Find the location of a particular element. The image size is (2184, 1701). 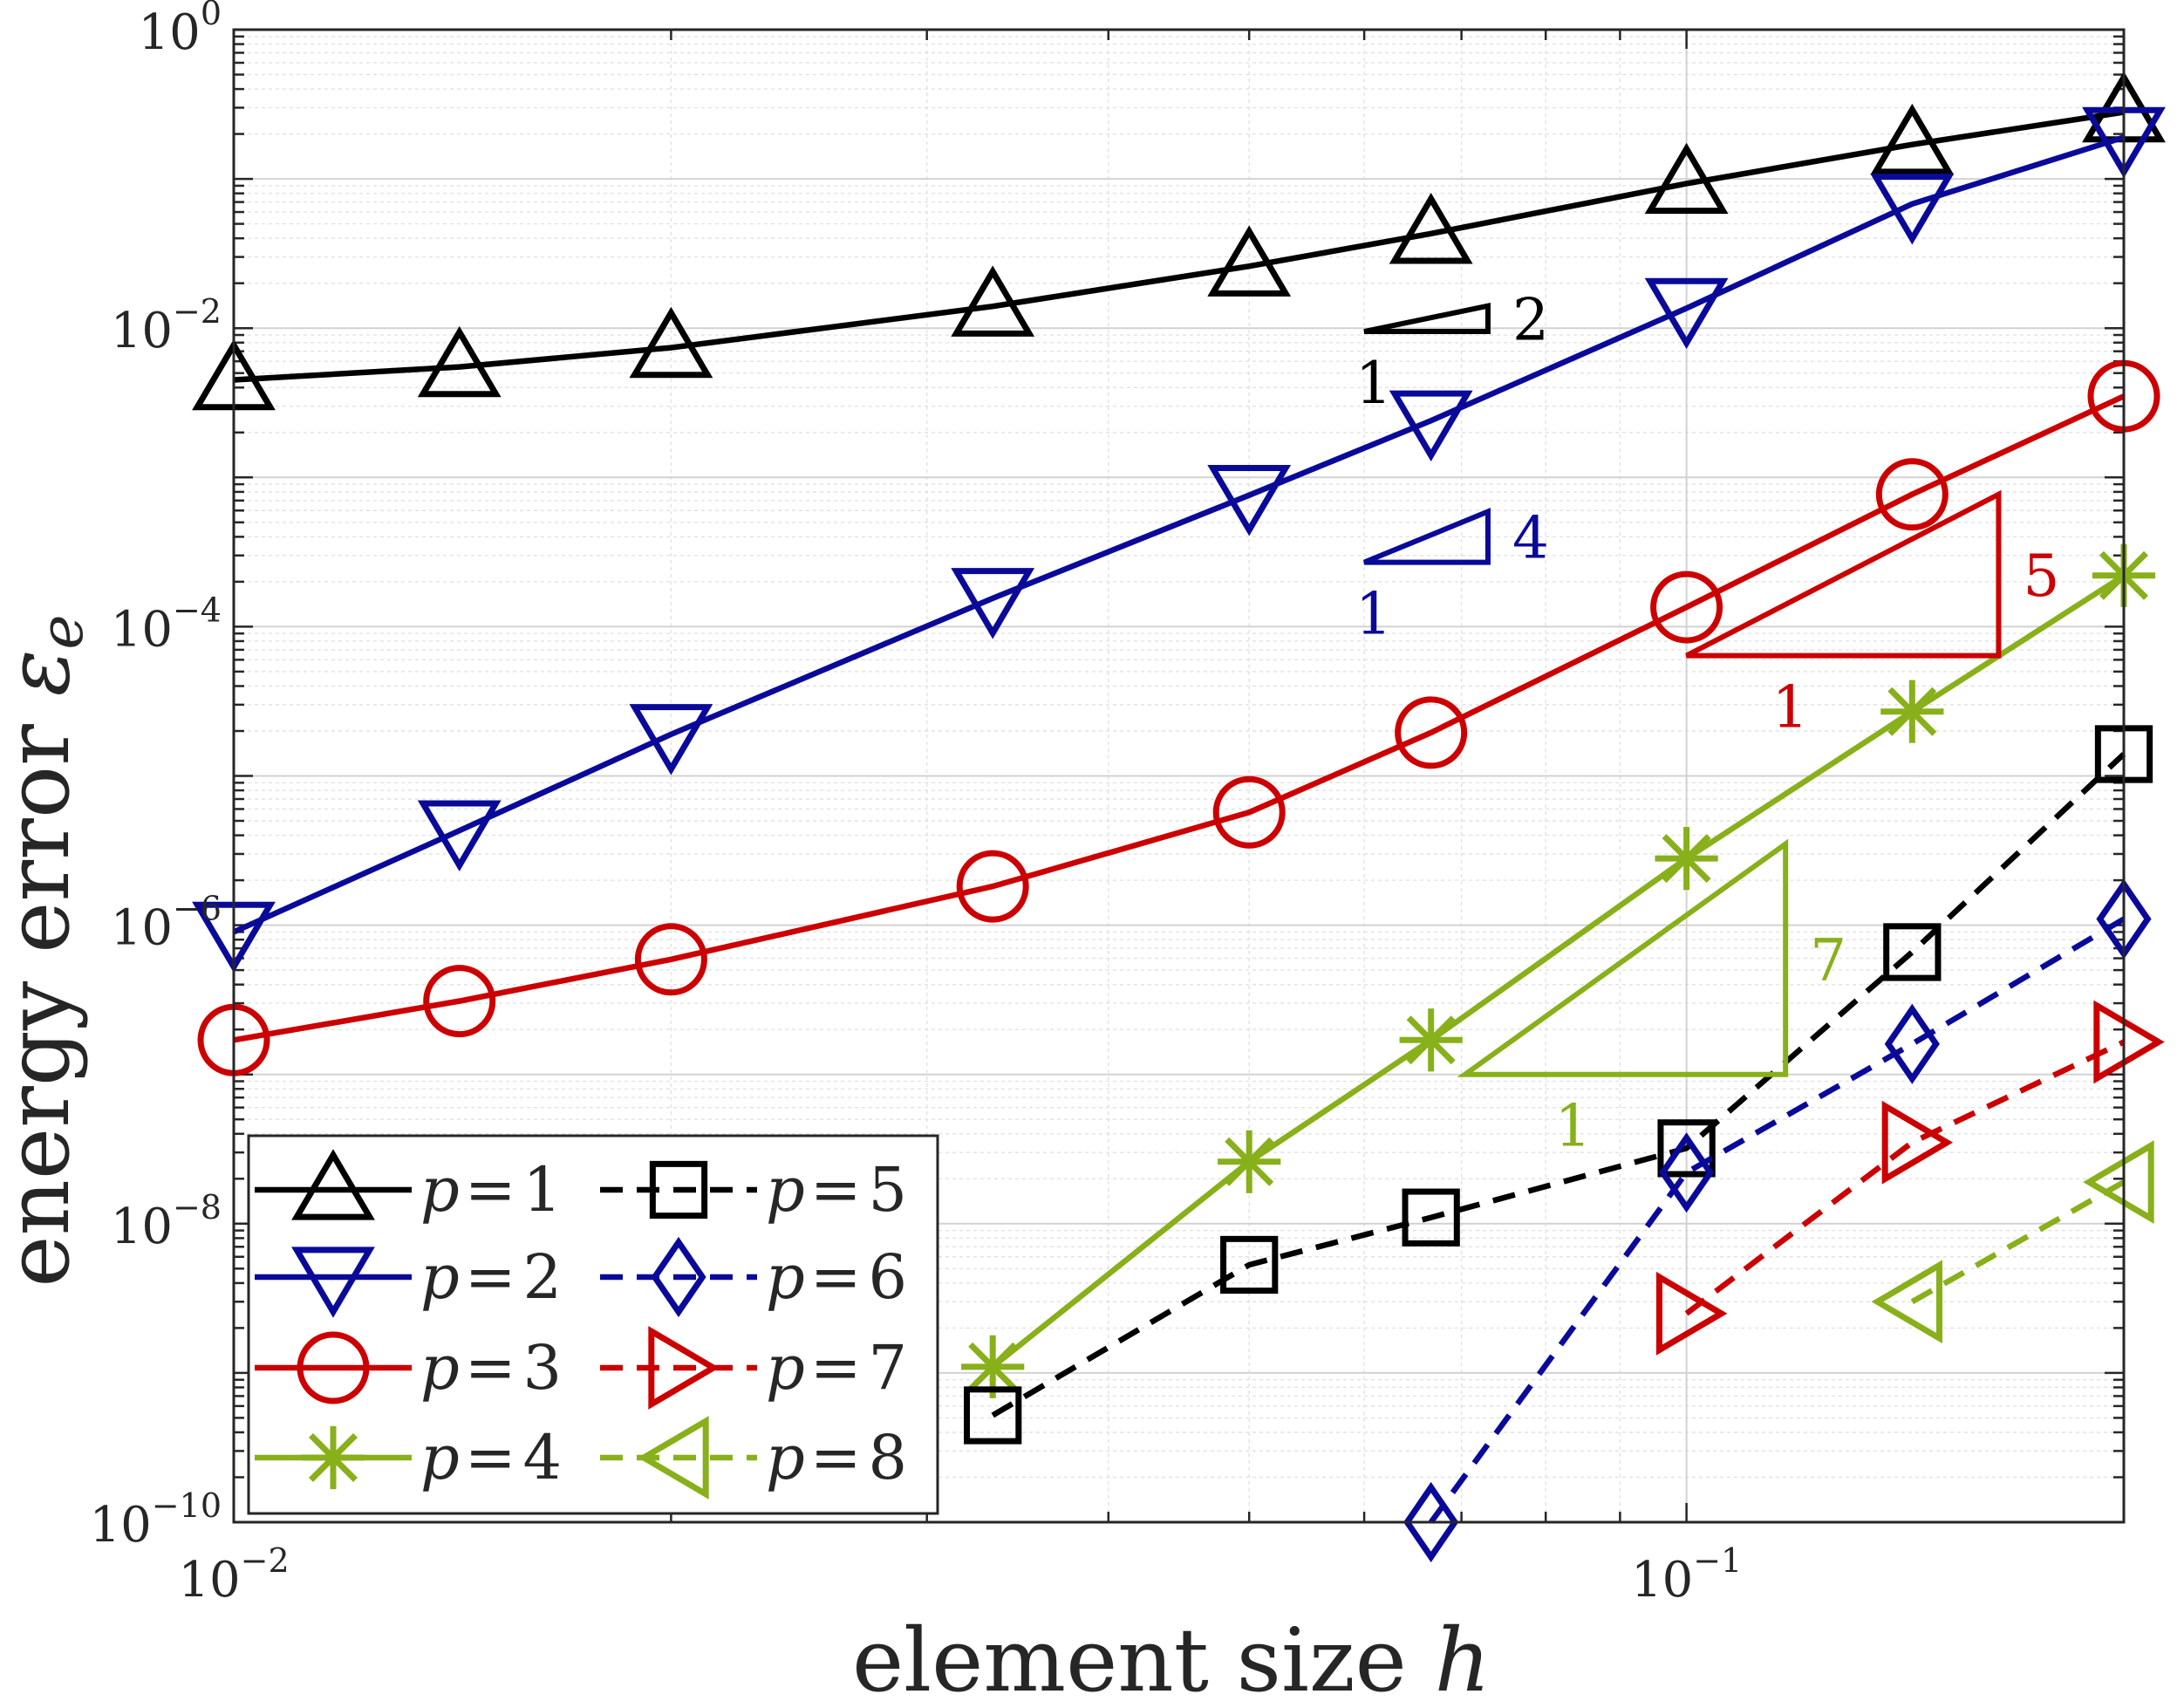

legend-label: p= 5 is located at coordinates (836, 1190).